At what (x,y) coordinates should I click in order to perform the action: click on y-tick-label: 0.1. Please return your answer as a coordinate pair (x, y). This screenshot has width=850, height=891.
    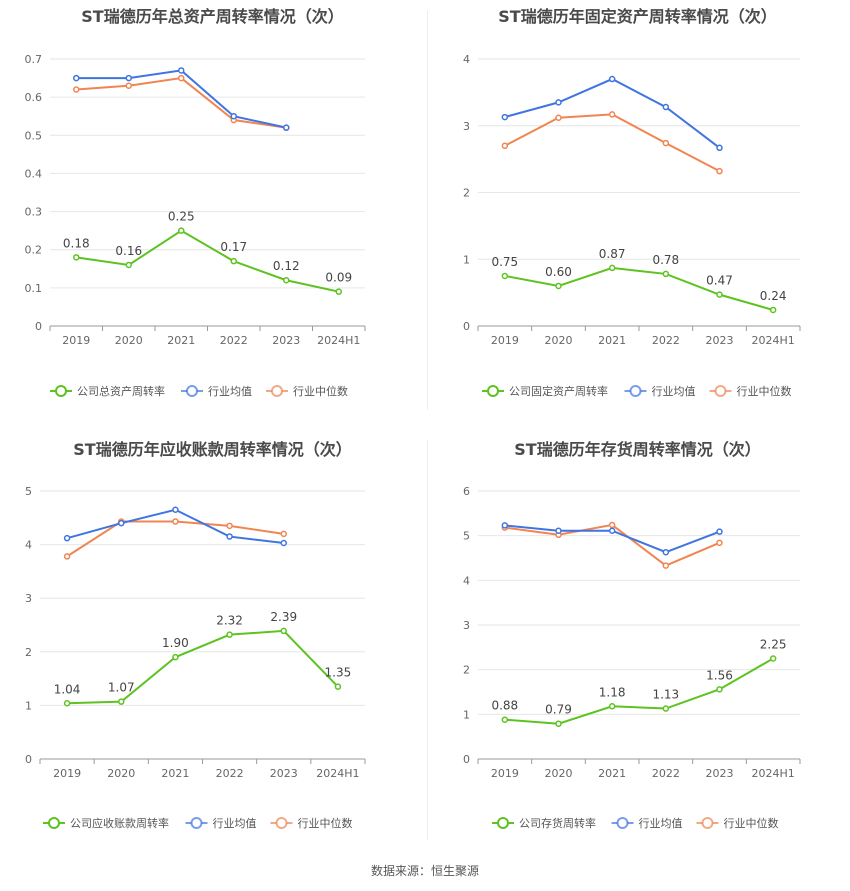
    Looking at the image, I should click on (34, 288).